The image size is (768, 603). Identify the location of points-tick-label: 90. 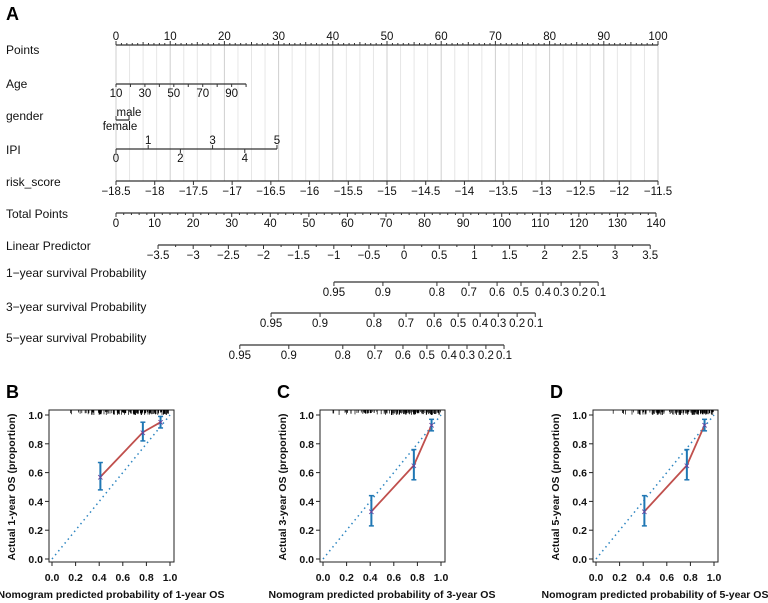
(603, 37).